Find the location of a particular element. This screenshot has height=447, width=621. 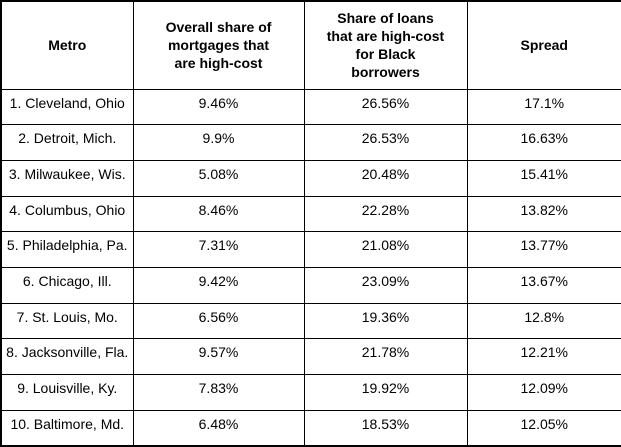

table-row: 5. Philadelphia, Pa. 7.31% 21.08% 13.77% is located at coordinates (310, 249).